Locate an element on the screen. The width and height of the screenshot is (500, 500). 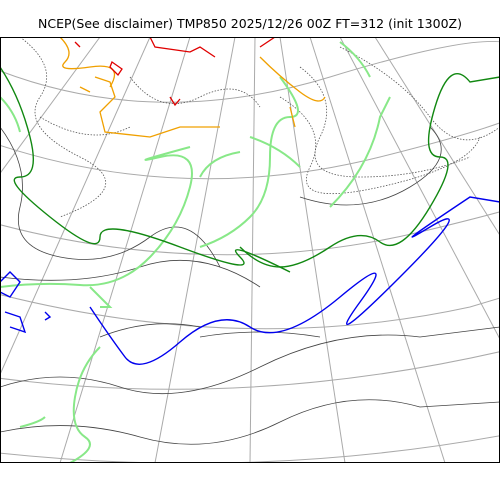
isotherm-orange is located at coordinates (192, 87).